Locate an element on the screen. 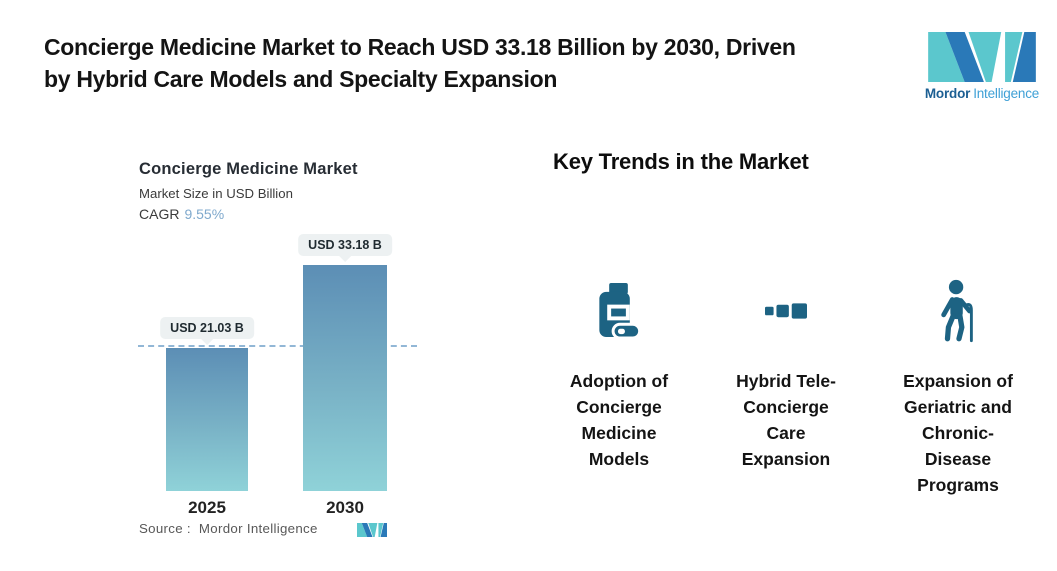  telehealth-squares-icon is located at coordinates (786, 311).